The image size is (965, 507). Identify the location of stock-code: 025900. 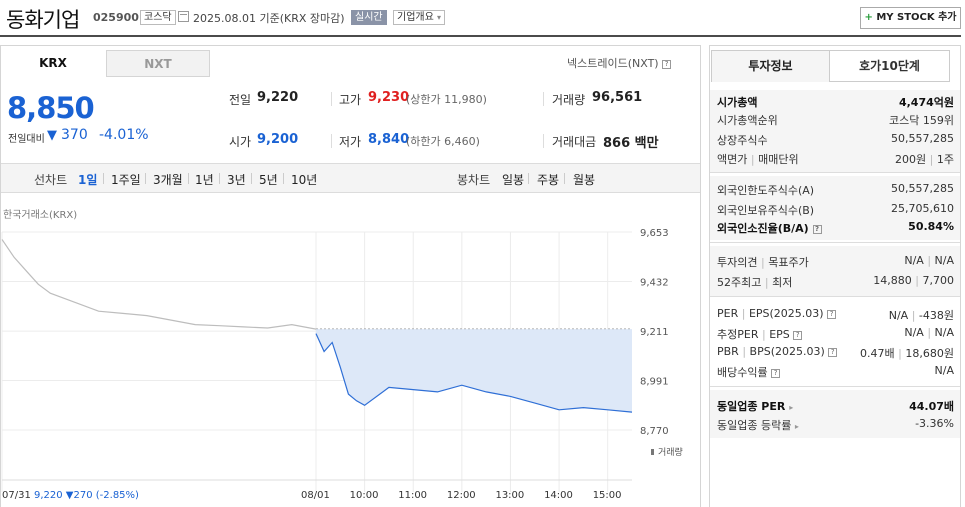
(116, 17).